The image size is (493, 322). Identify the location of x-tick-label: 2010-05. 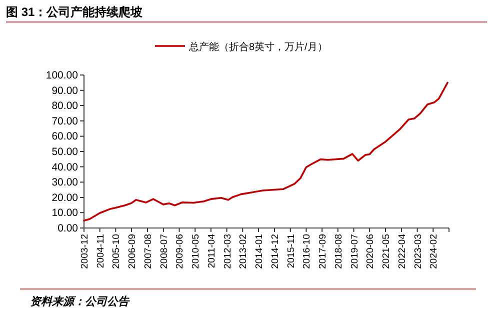
(196, 251).